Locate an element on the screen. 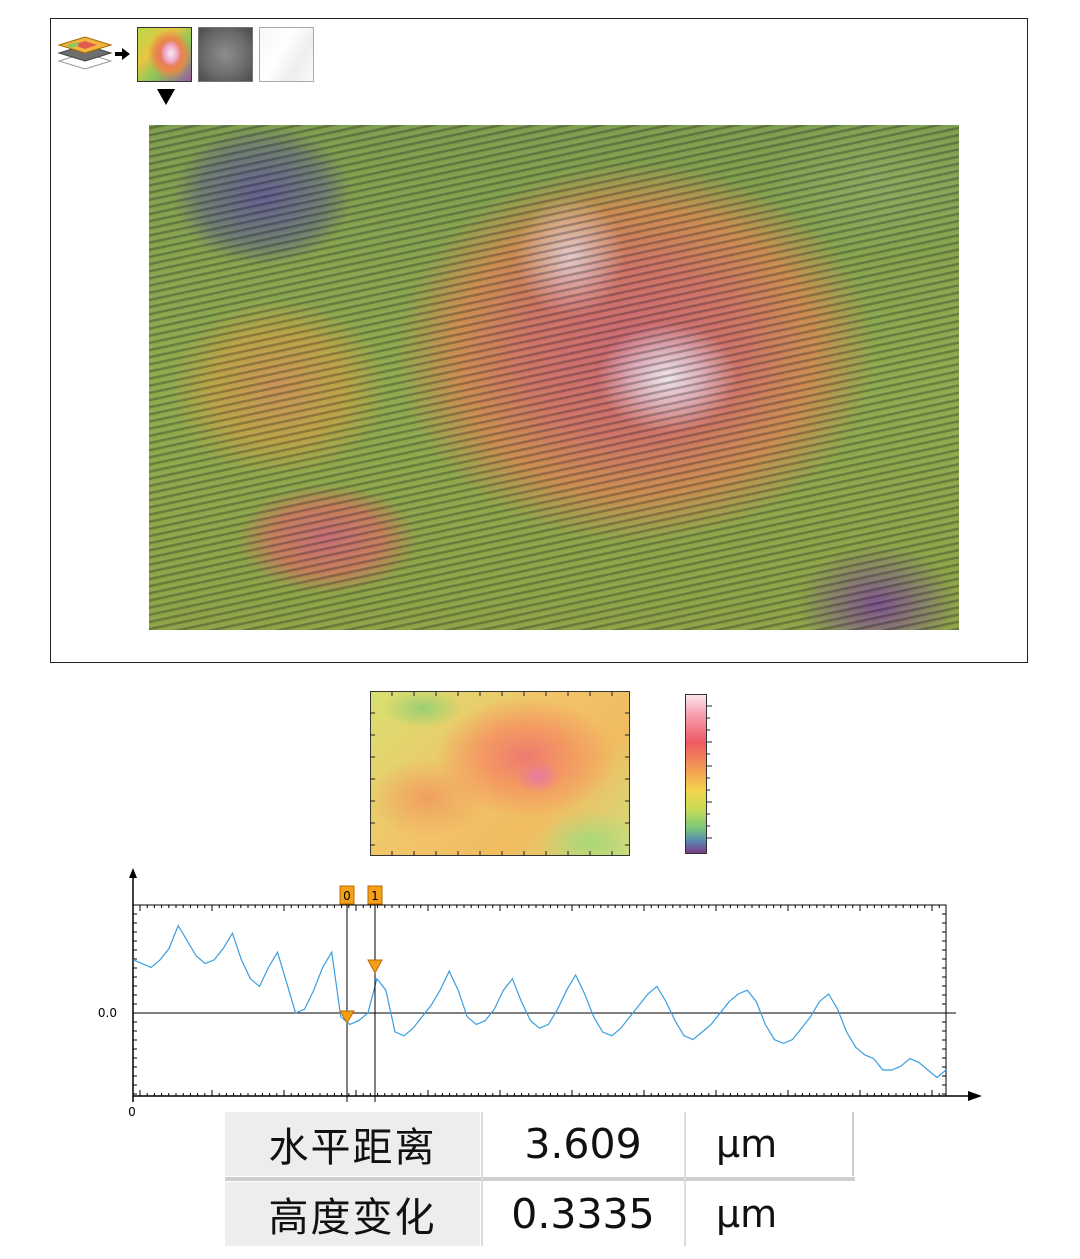 The height and width of the screenshot is (1259, 1080). measurement-table: 水平距离 3.609 μm 高度变化 0.3335 μm is located at coordinates (540, 1179).